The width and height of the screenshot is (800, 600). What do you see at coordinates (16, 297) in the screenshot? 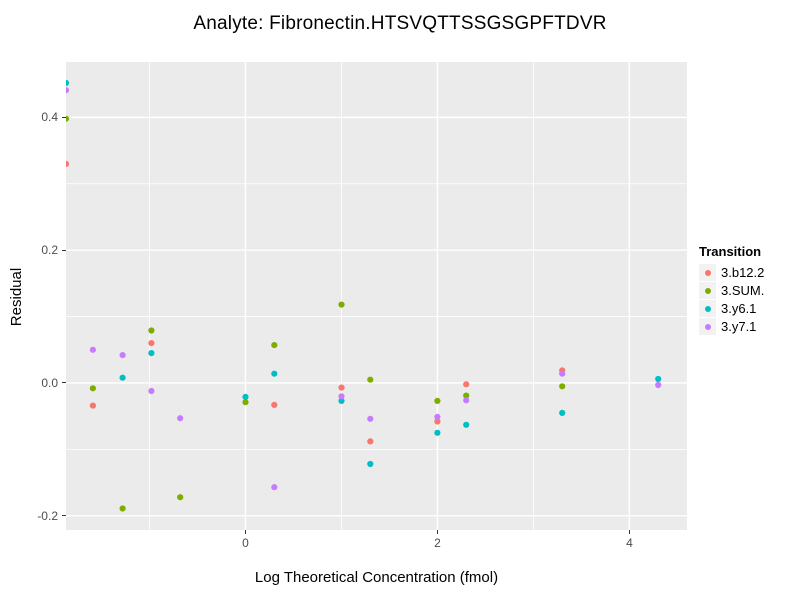
I see `y-axis-title: Residual` at bounding box center [16, 297].